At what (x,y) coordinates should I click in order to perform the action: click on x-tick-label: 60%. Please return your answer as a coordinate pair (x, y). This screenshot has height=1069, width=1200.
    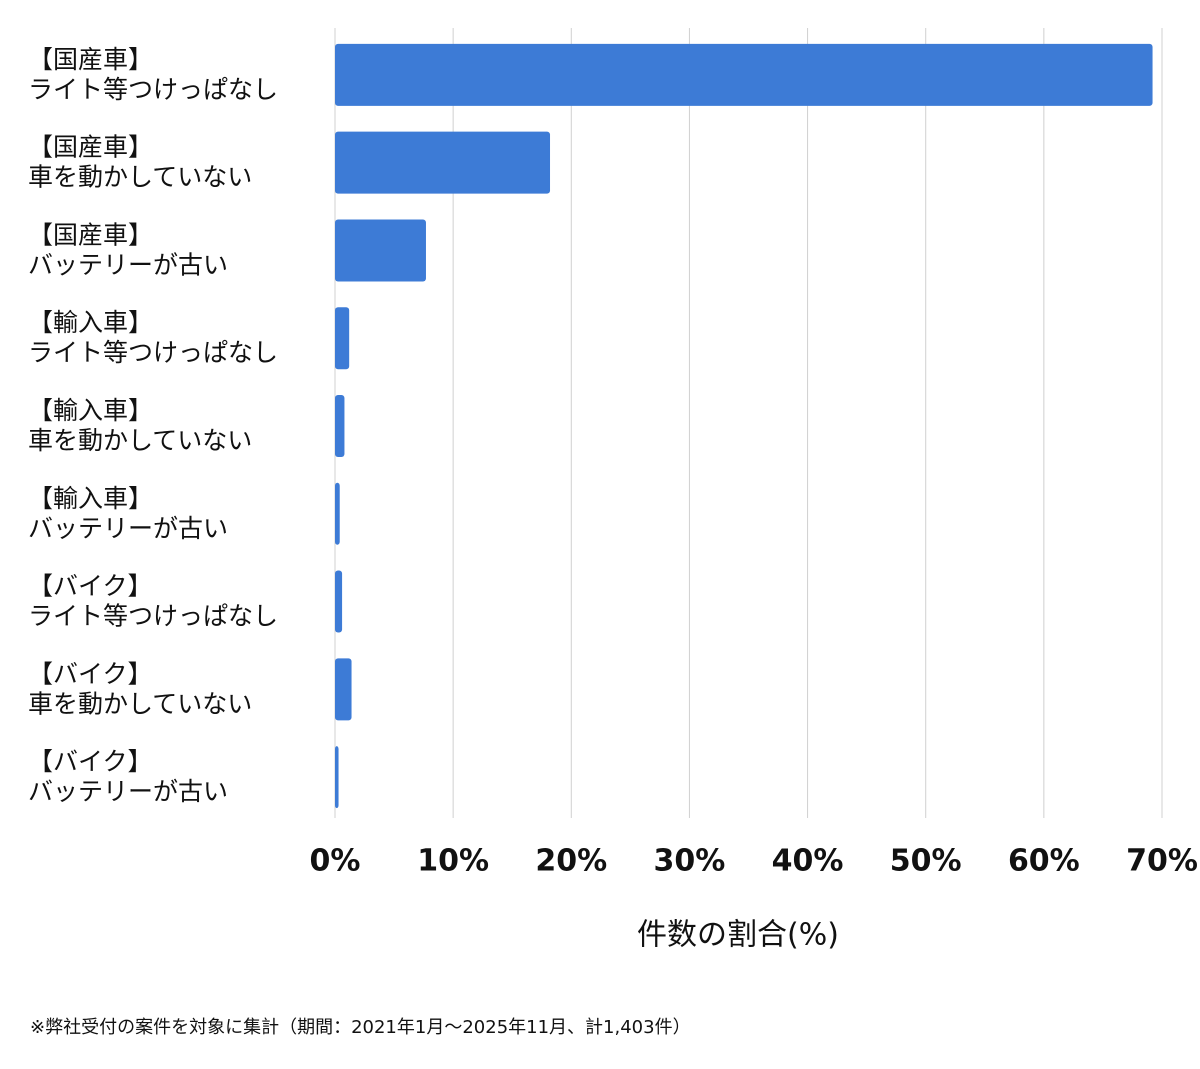
    Looking at the image, I should click on (1044, 861).